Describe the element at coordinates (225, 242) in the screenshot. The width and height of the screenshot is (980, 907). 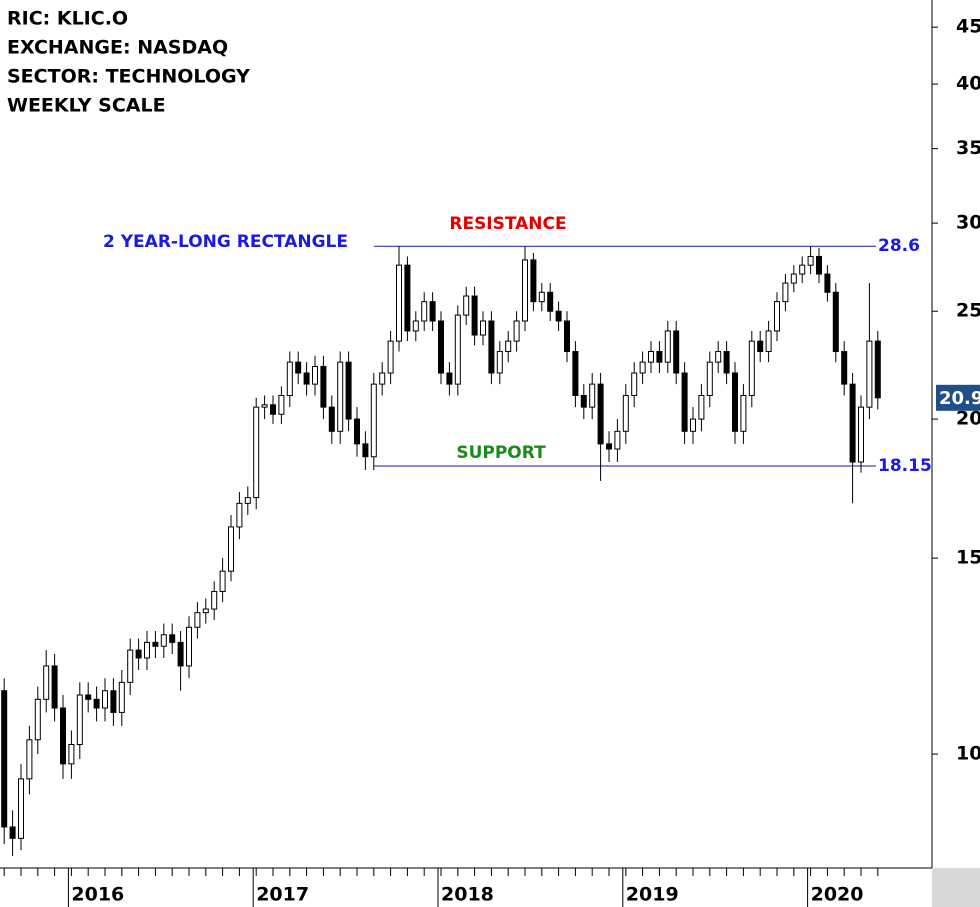
I see `pattern-label: 2 YEAR-LONG RECTANGLE` at that location.